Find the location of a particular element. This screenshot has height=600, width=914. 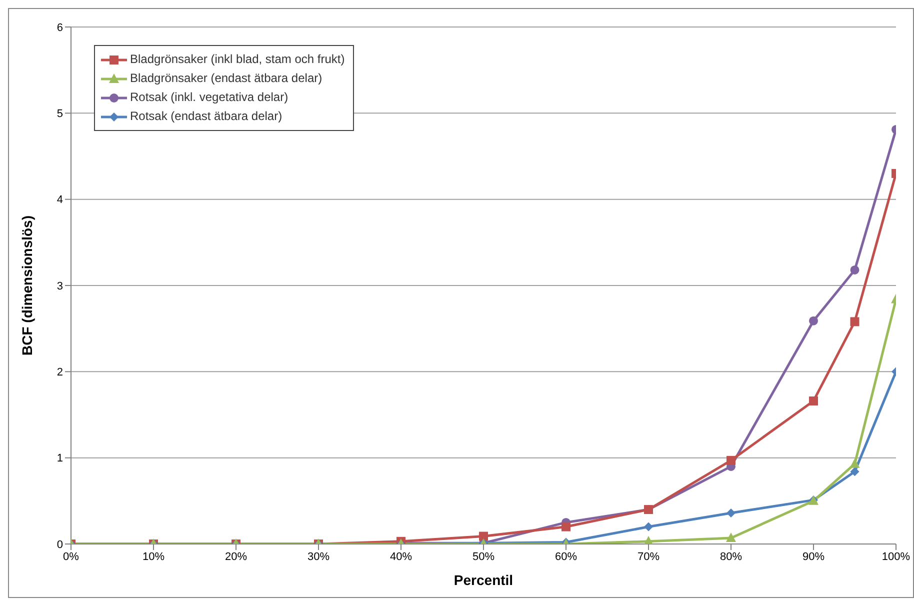

x-tick-label: 20% is located at coordinates (236, 556).